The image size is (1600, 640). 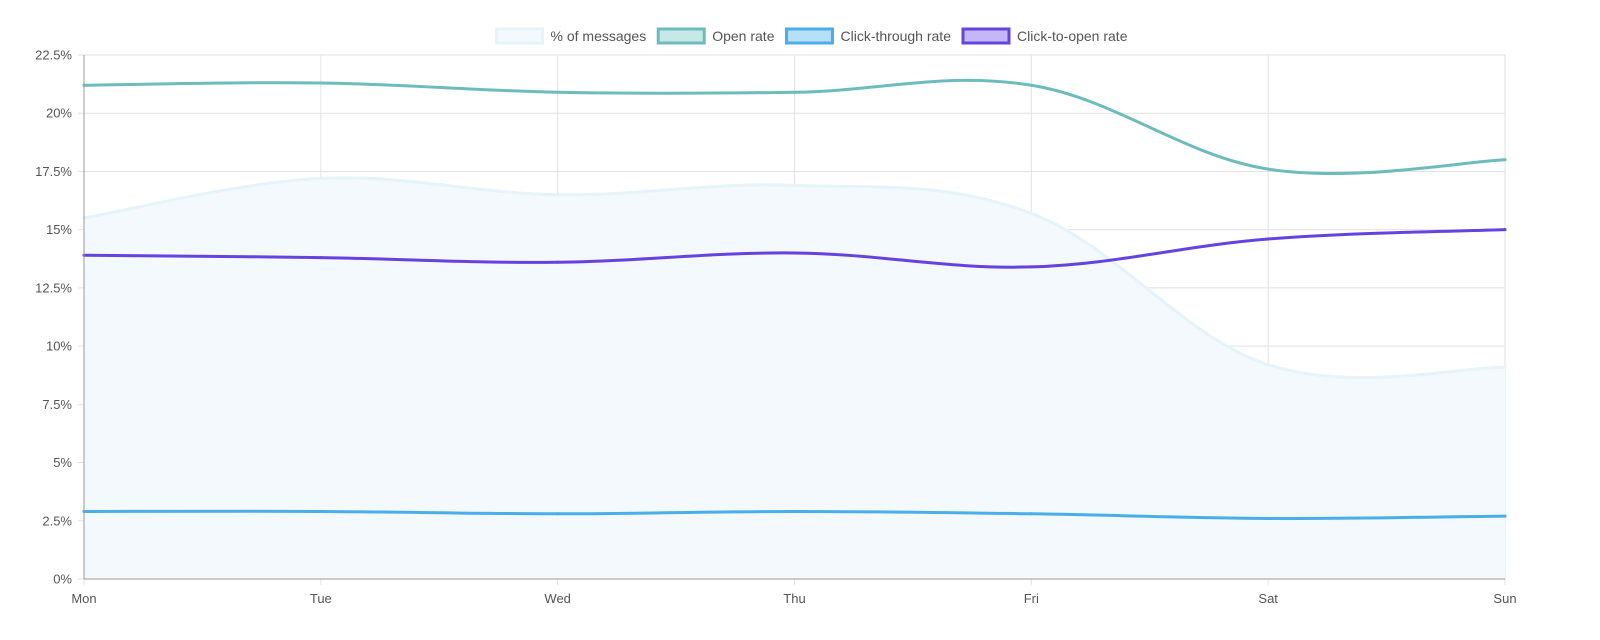 I want to click on y-tick-label: 12.5%, so click(x=53, y=287).